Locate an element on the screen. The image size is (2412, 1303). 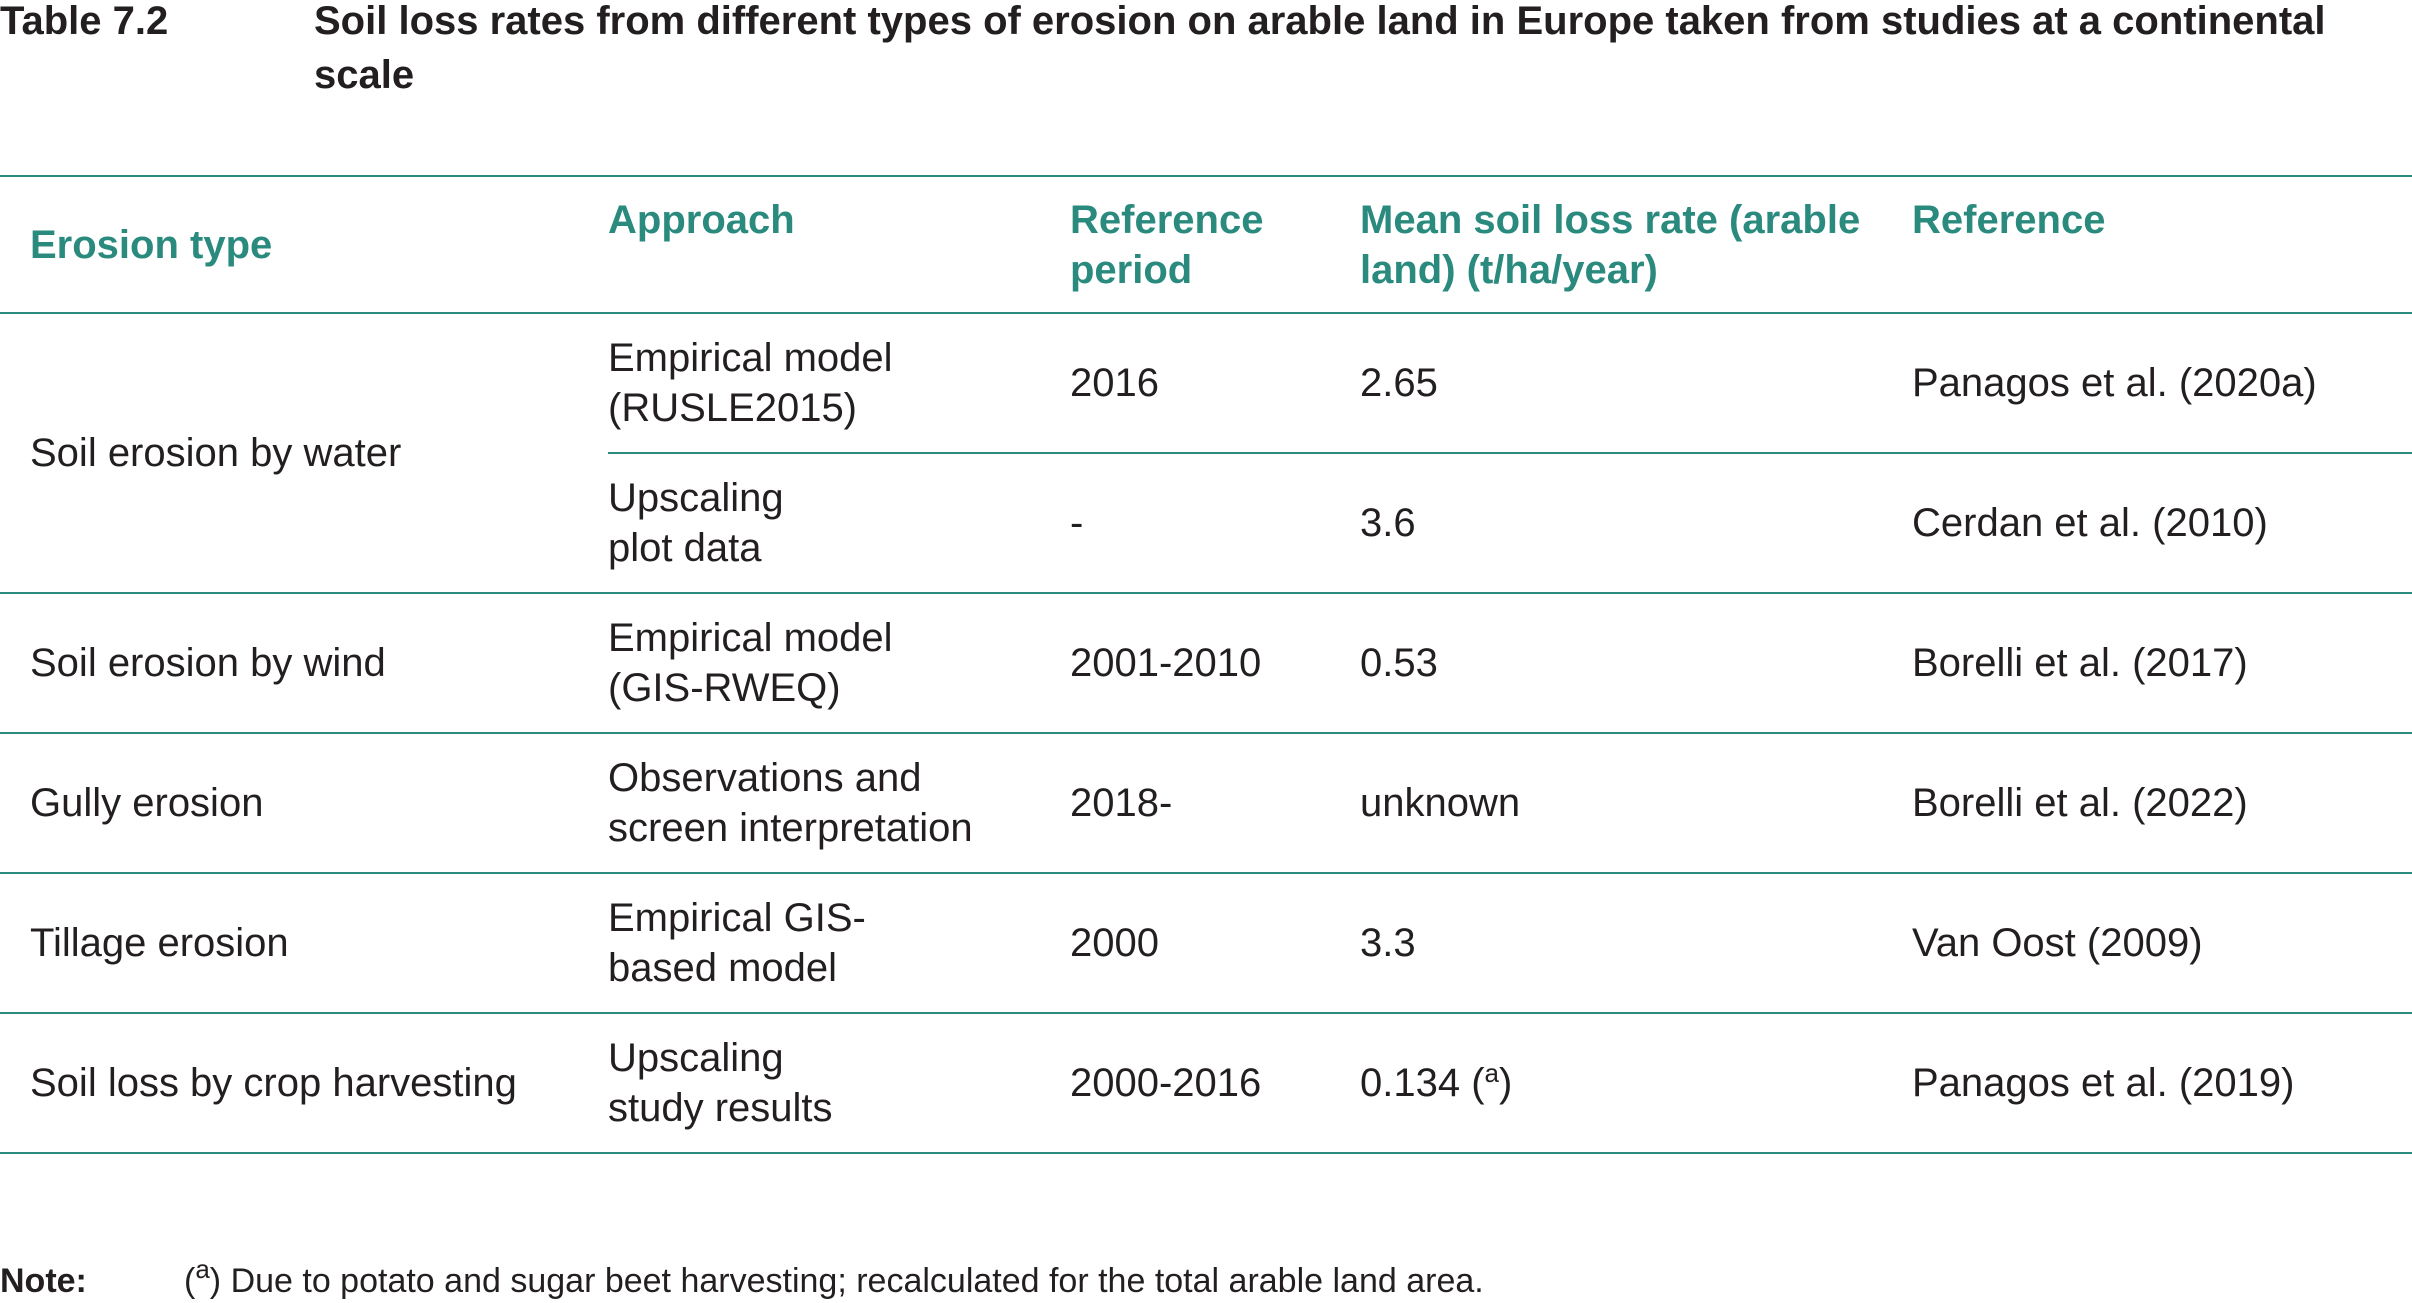
erosion-type-cell: Tillage erosion is located at coordinates (159, 943).